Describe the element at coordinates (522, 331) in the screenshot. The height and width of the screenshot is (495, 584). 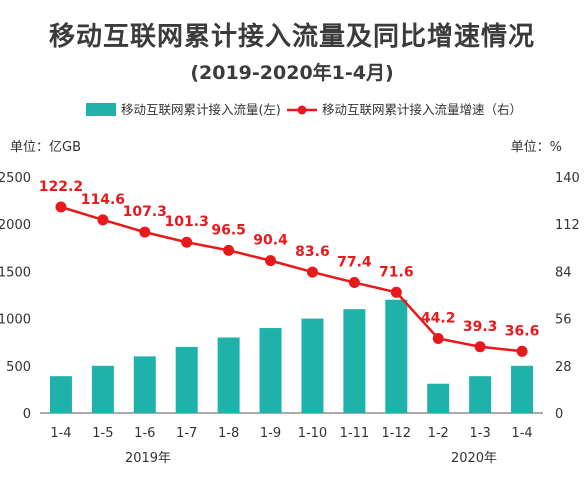
I see `growth-label-12: 36.6` at that location.